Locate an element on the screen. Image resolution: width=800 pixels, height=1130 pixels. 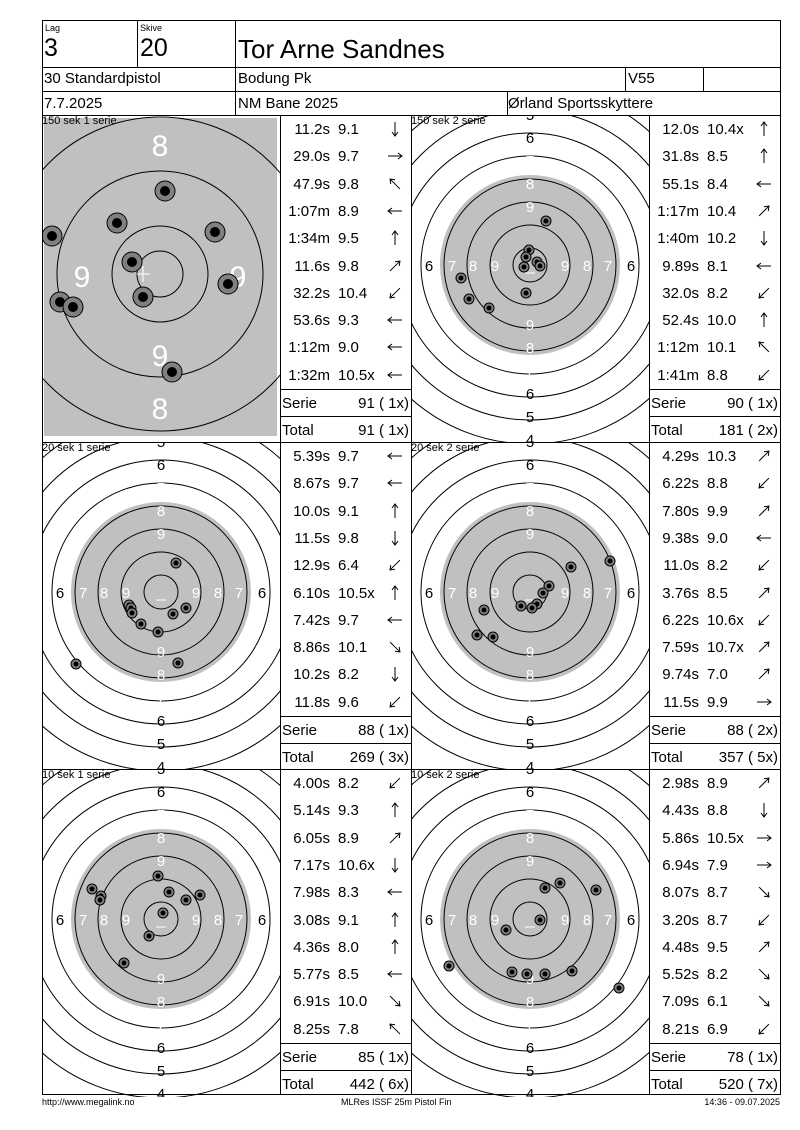
shot-score: 9.5 is located at coordinates (348, 239).